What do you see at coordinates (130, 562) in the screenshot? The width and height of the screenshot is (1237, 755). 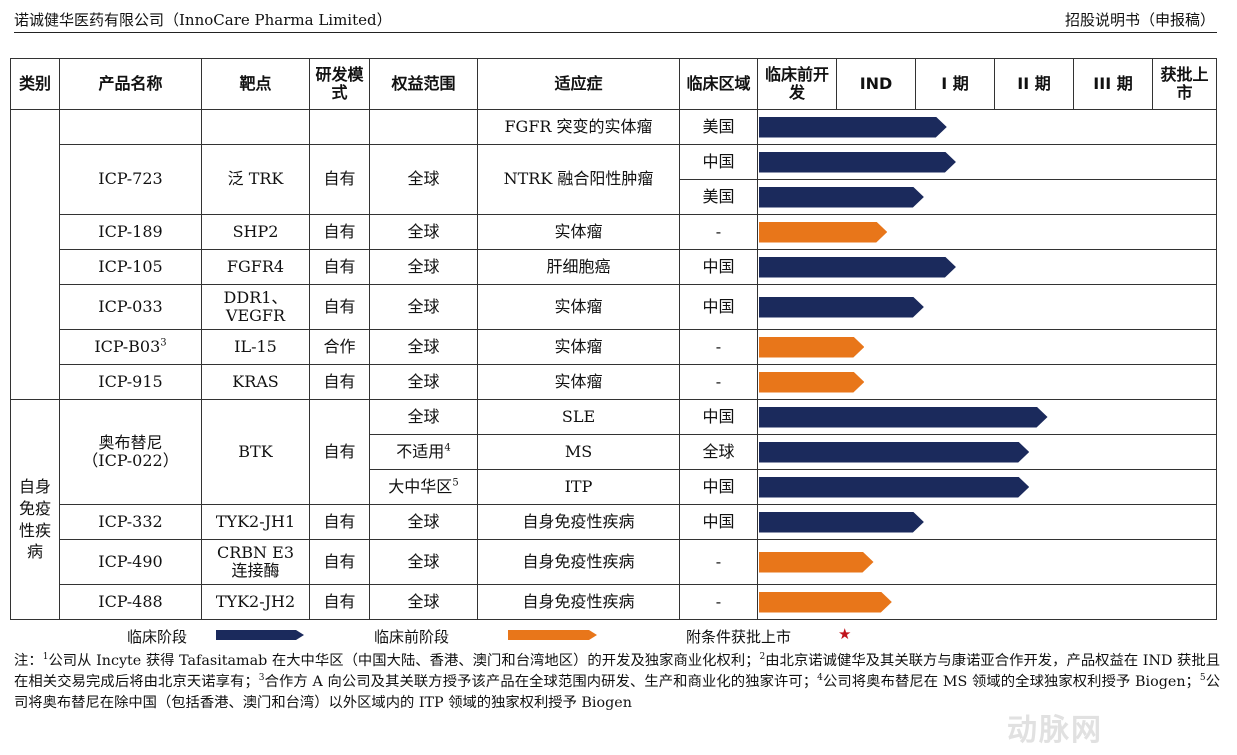 I see `product-cell: ICP-490` at bounding box center [130, 562].